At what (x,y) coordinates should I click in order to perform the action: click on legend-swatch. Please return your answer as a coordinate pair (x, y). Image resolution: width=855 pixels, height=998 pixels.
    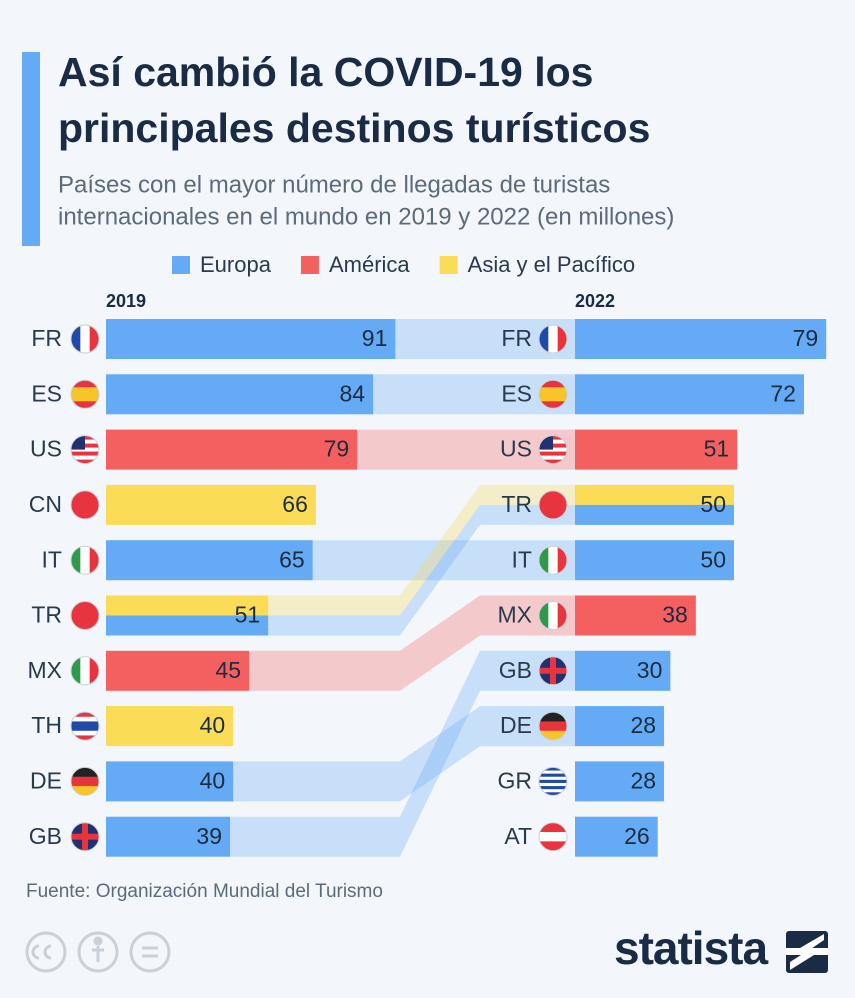
    Looking at the image, I should click on (448, 265).